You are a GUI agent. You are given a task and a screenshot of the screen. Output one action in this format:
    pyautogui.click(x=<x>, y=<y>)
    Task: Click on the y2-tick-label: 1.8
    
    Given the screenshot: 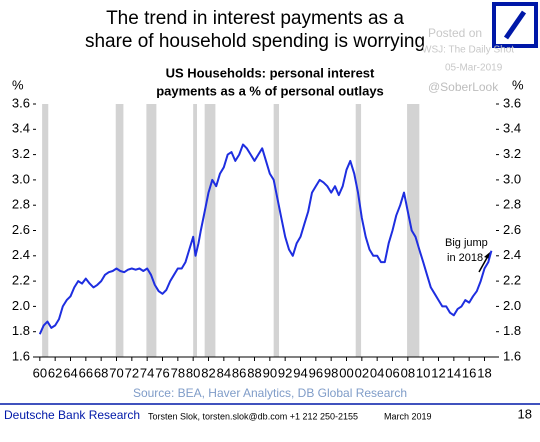 What is the action you would take?
    pyautogui.click(x=512, y=330)
    